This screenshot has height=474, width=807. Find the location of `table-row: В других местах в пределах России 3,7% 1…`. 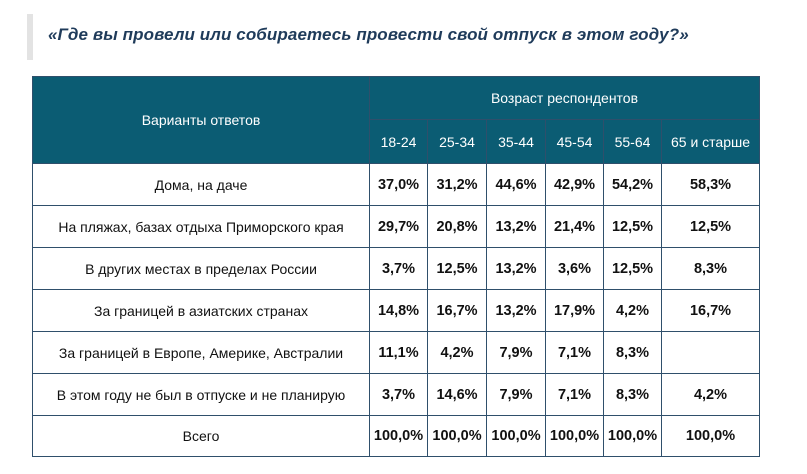

table-row: В других местах в пределах России 3,7% 1… is located at coordinates (396, 268).